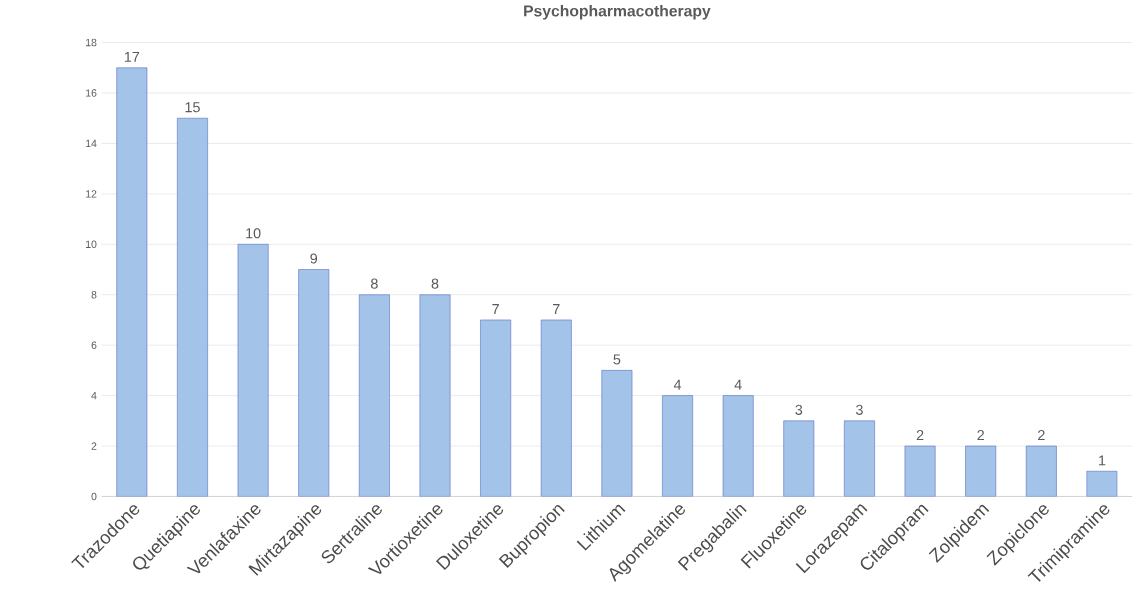 The image size is (1137, 592). I want to click on y-tick-label: 10, so click(91, 244).